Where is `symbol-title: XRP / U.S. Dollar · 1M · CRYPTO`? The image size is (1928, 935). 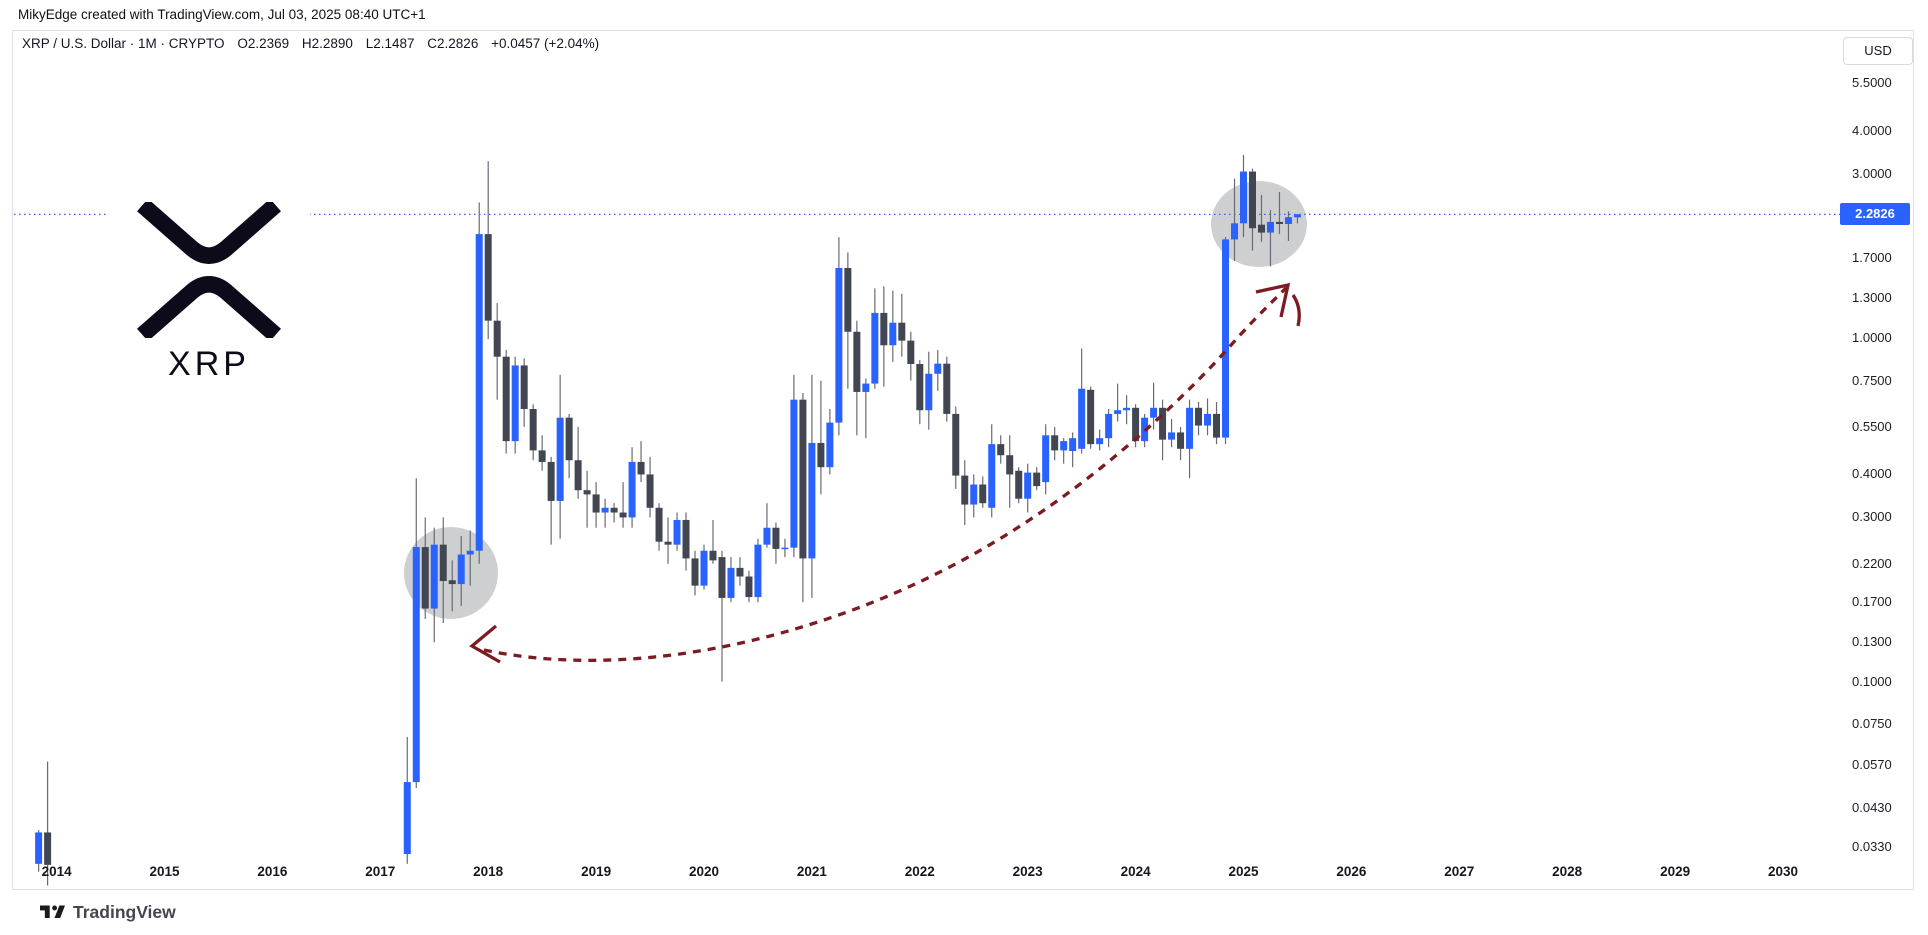
symbol-title: XRP / U.S. Dollar · 1M · CRYPTO is located at coordinates (123, 43).